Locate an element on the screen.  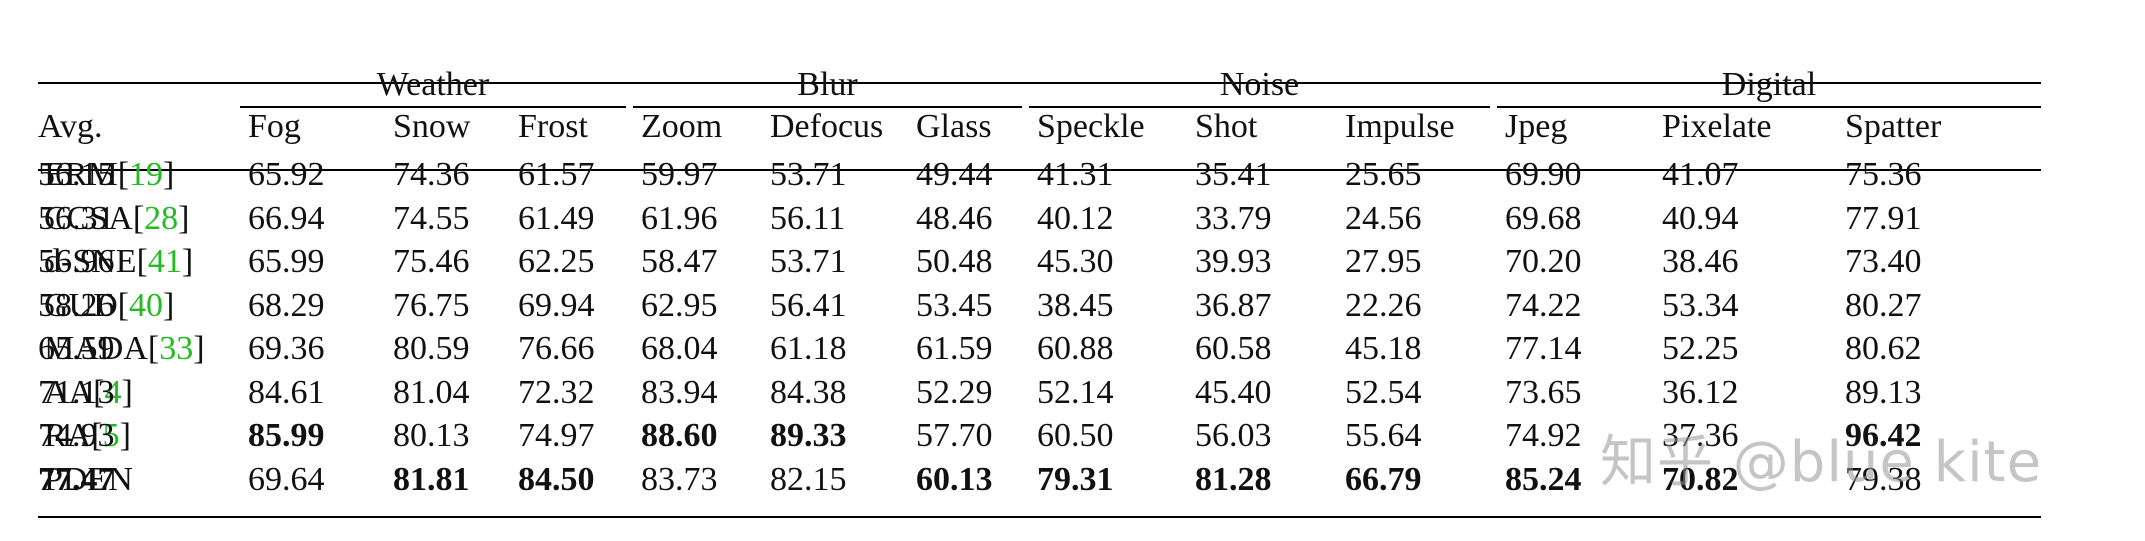
table-cell: 36.87 is located at coordinates (1233, 305).